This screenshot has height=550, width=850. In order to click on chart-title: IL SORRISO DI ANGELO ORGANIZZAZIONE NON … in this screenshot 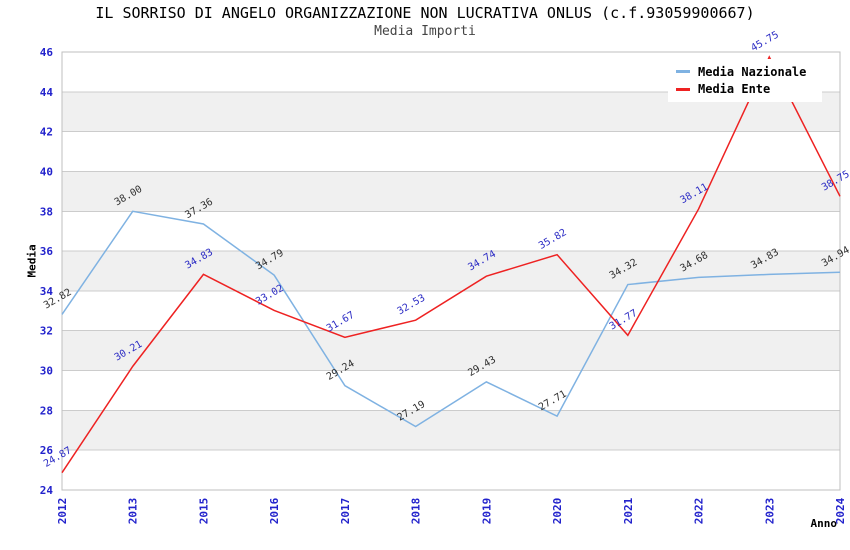, I will do `click(425, 13)`.